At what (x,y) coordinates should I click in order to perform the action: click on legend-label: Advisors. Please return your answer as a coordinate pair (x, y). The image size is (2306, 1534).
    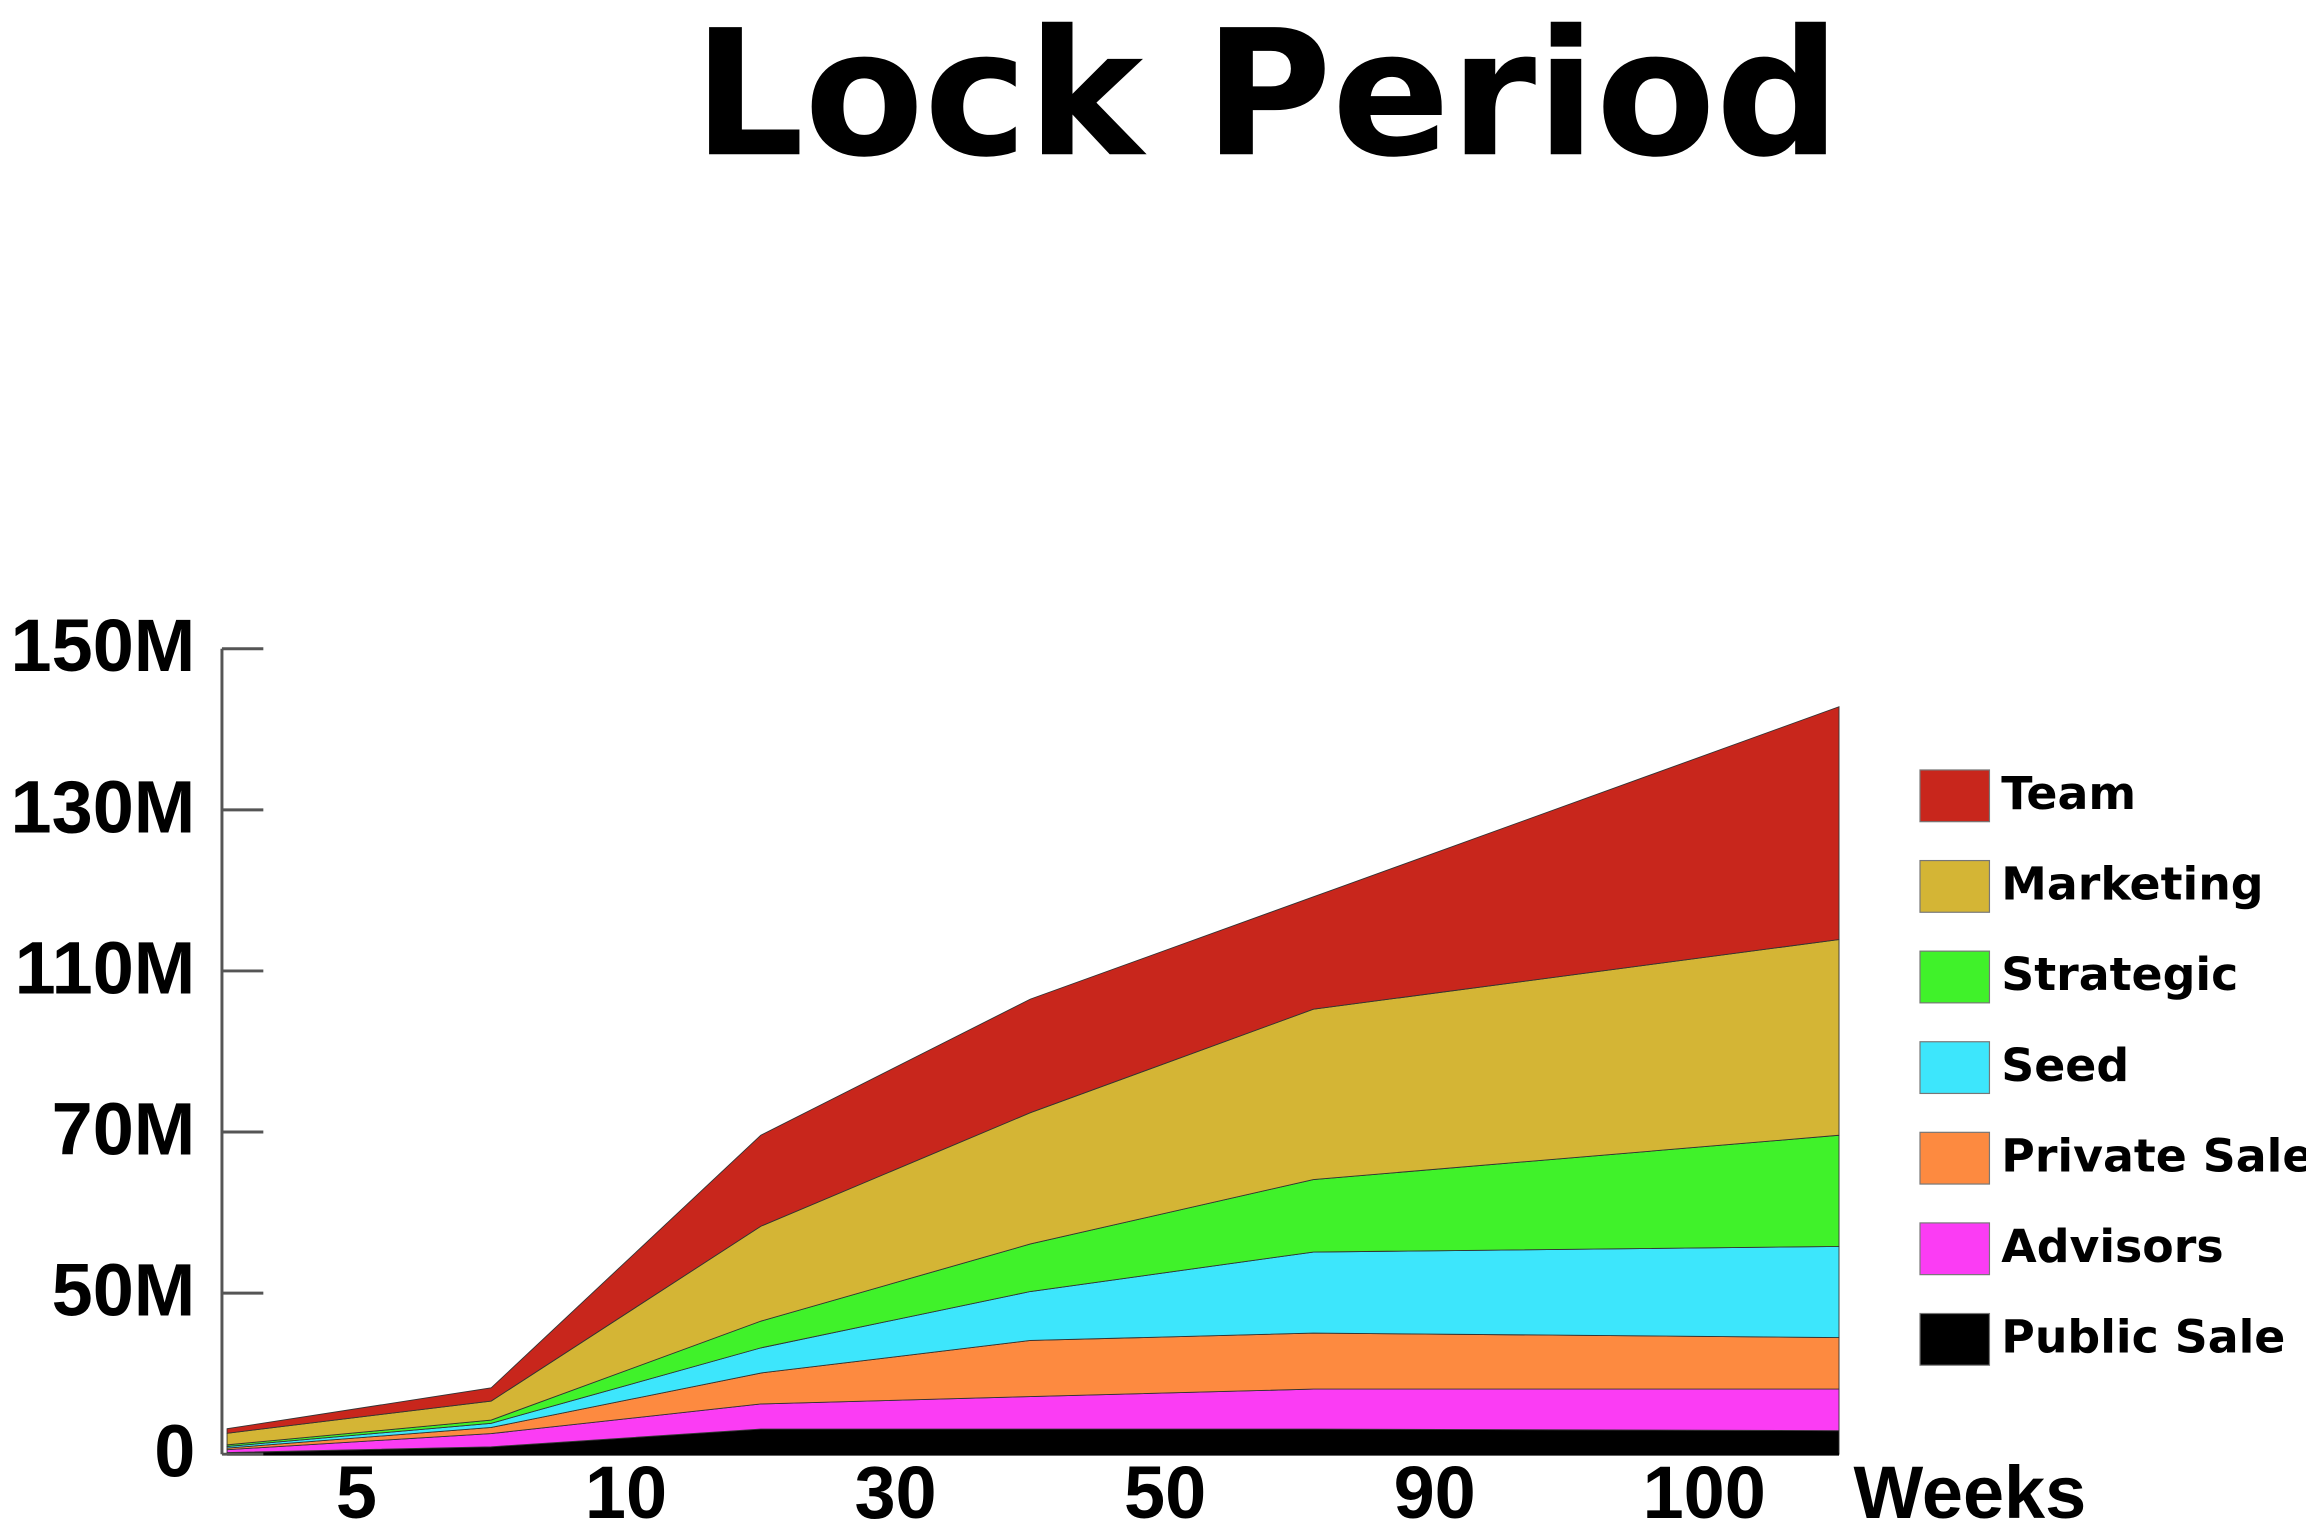
    Looking at the image, I should click on (2112, 1246).